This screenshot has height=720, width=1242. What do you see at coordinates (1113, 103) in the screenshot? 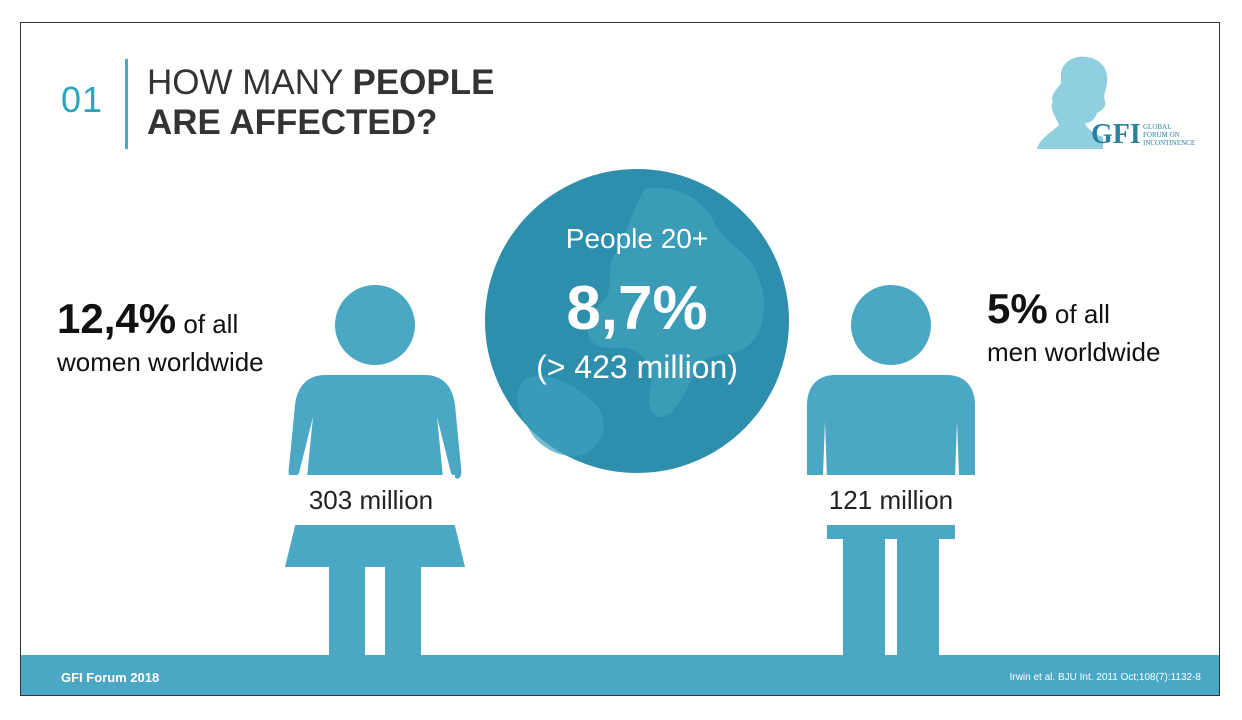
I see `gfi-logo: GFI GLOBAL FORUM ON INCONTINENCE` at bounding box center [1113, 103].